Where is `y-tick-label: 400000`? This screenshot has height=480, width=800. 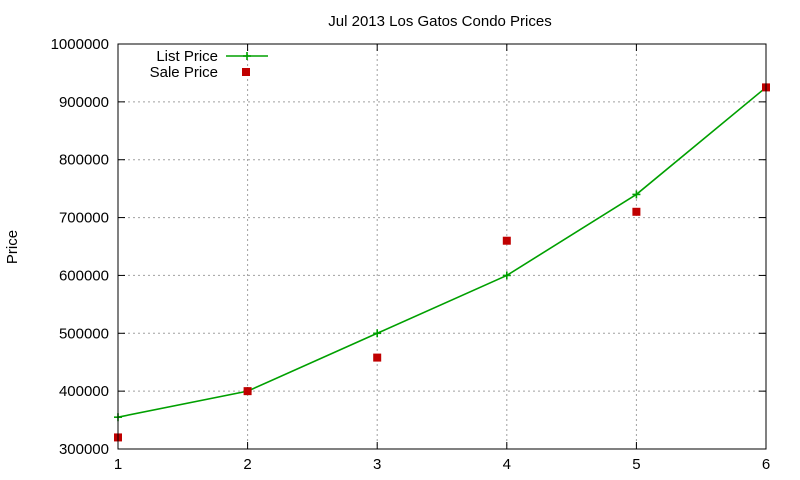 y-tick-label: 400000 is located at coordinates (84, 391).